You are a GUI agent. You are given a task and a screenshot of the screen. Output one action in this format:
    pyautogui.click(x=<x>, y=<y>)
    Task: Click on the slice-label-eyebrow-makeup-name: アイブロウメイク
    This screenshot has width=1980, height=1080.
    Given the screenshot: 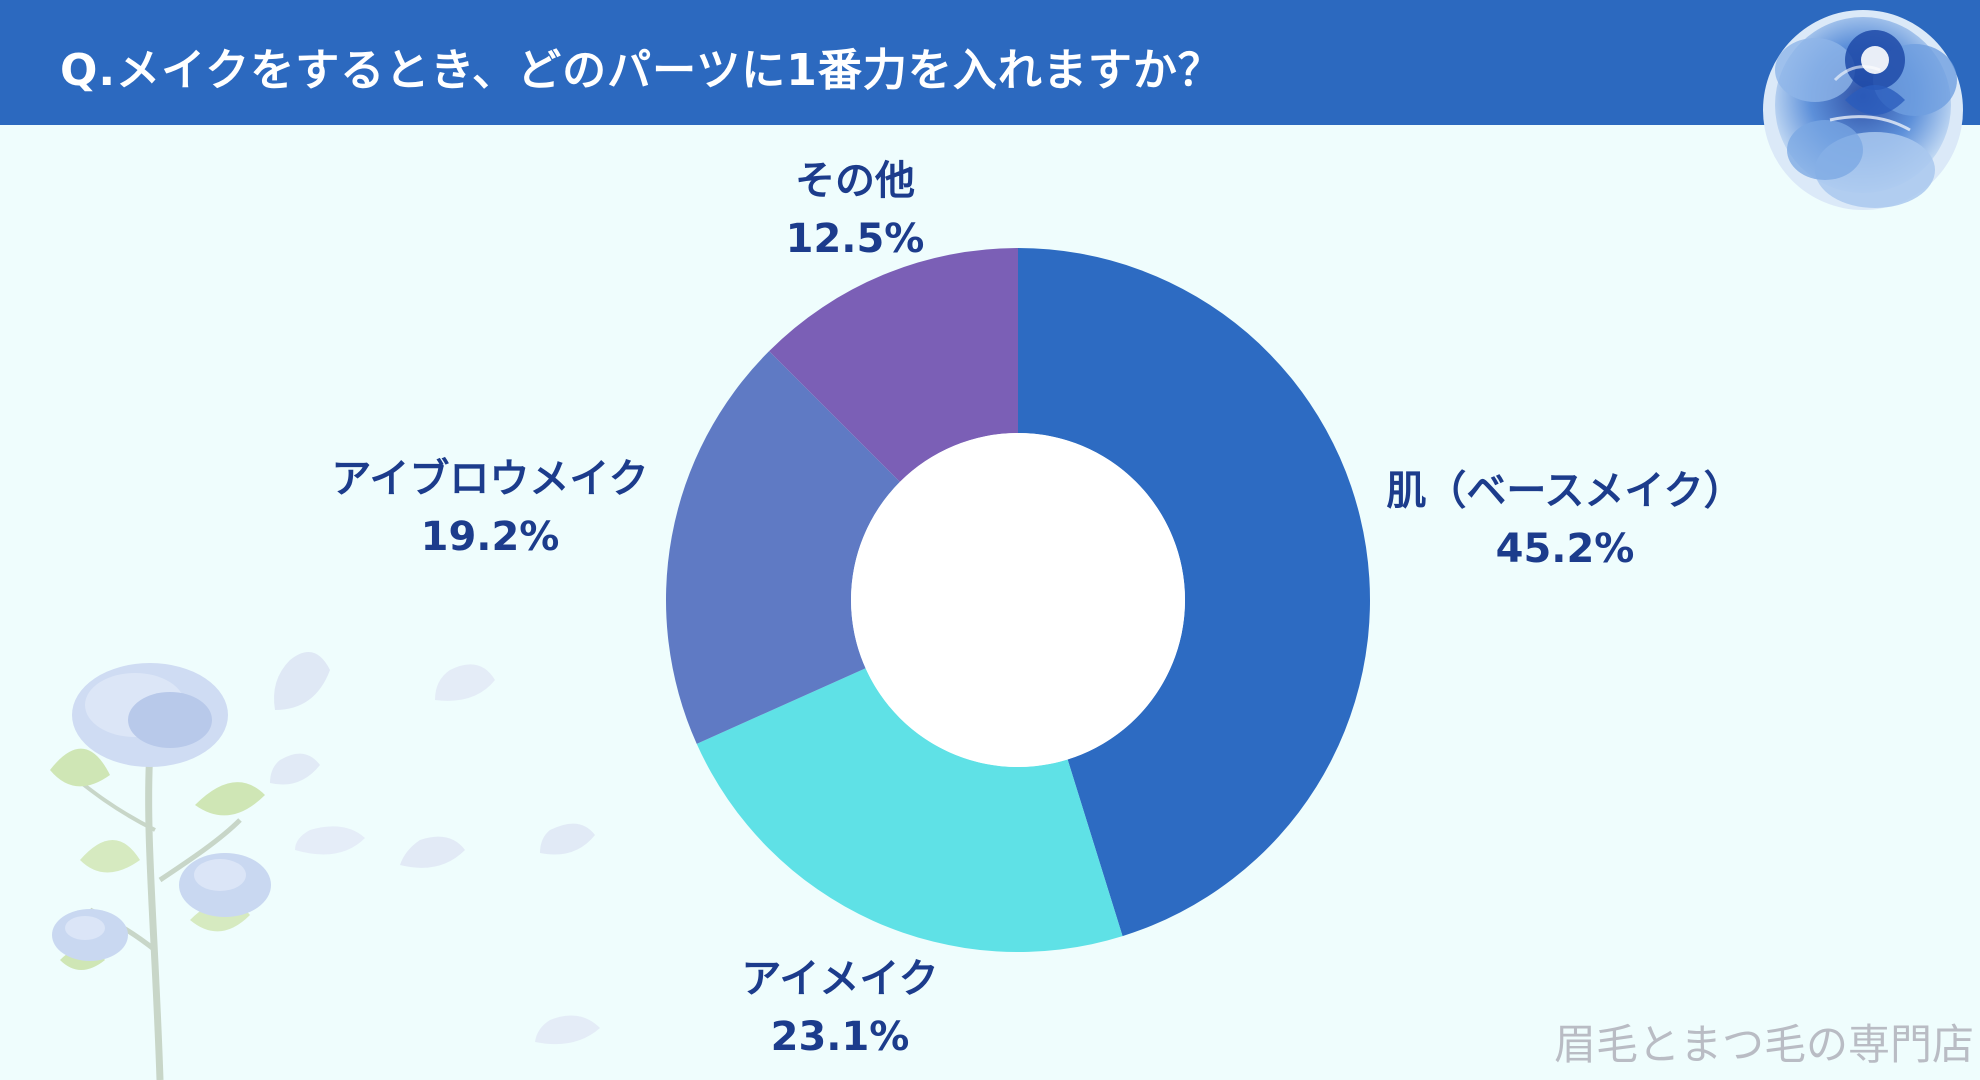 What is the action you would take?
    pyautogui.click(x=490, y=479)
    